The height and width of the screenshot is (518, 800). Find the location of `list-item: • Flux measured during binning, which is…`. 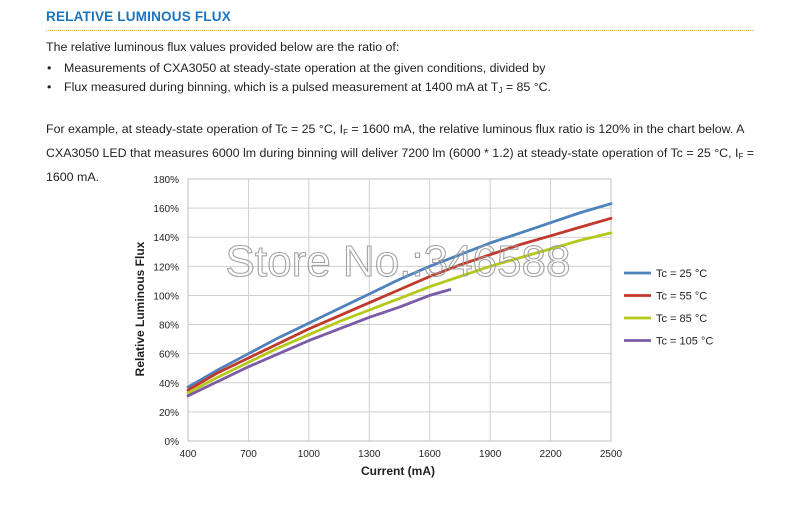

list-item: • Flux measured during binning, which is… is located at coordinates (298, 89).